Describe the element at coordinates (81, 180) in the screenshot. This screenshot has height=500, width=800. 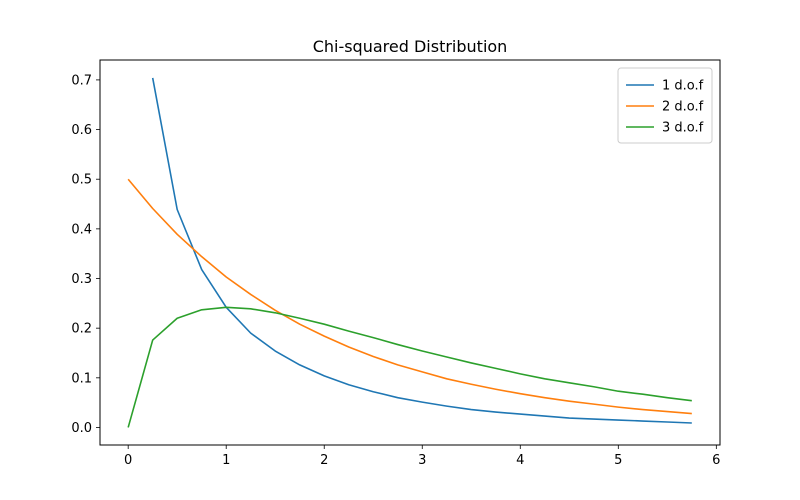
I see `y-tick-label: 0.5` at that location.